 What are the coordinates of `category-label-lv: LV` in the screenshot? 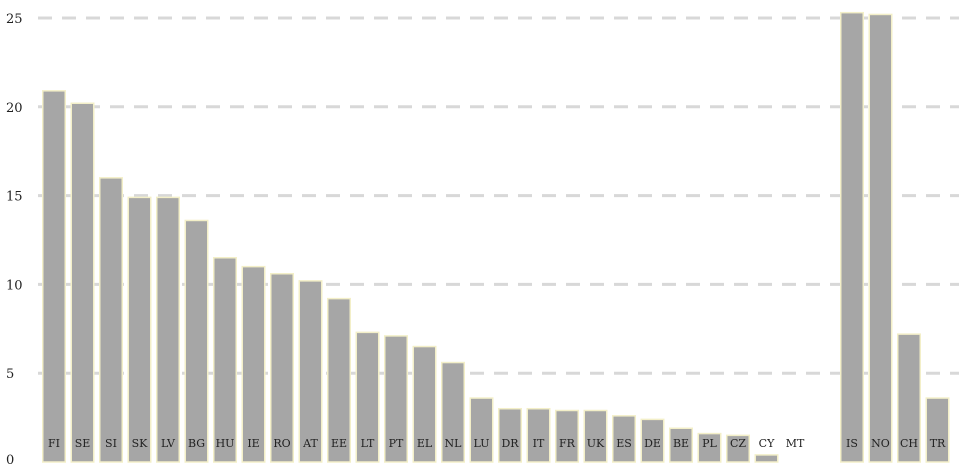 It's located at (168, 443).